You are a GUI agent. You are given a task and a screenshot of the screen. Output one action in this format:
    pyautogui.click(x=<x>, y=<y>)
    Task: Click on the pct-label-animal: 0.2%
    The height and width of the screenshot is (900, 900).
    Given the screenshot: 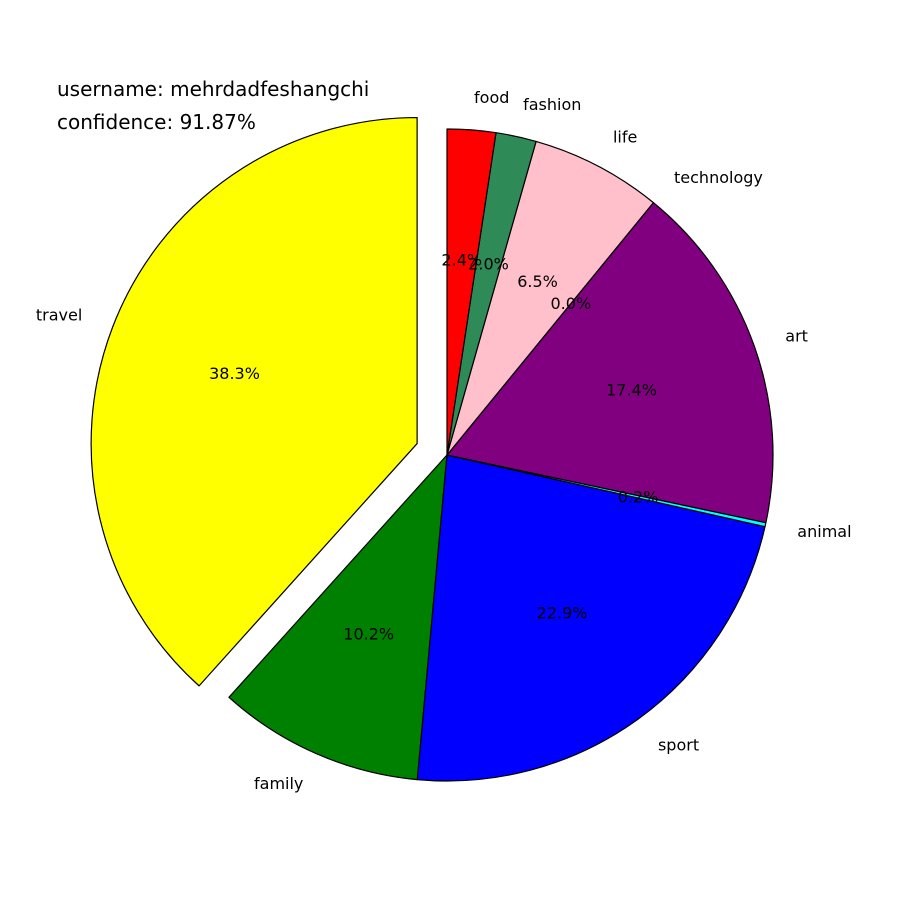 What is the action you would take?
    pyautogui.click(x=638, y=496)
    